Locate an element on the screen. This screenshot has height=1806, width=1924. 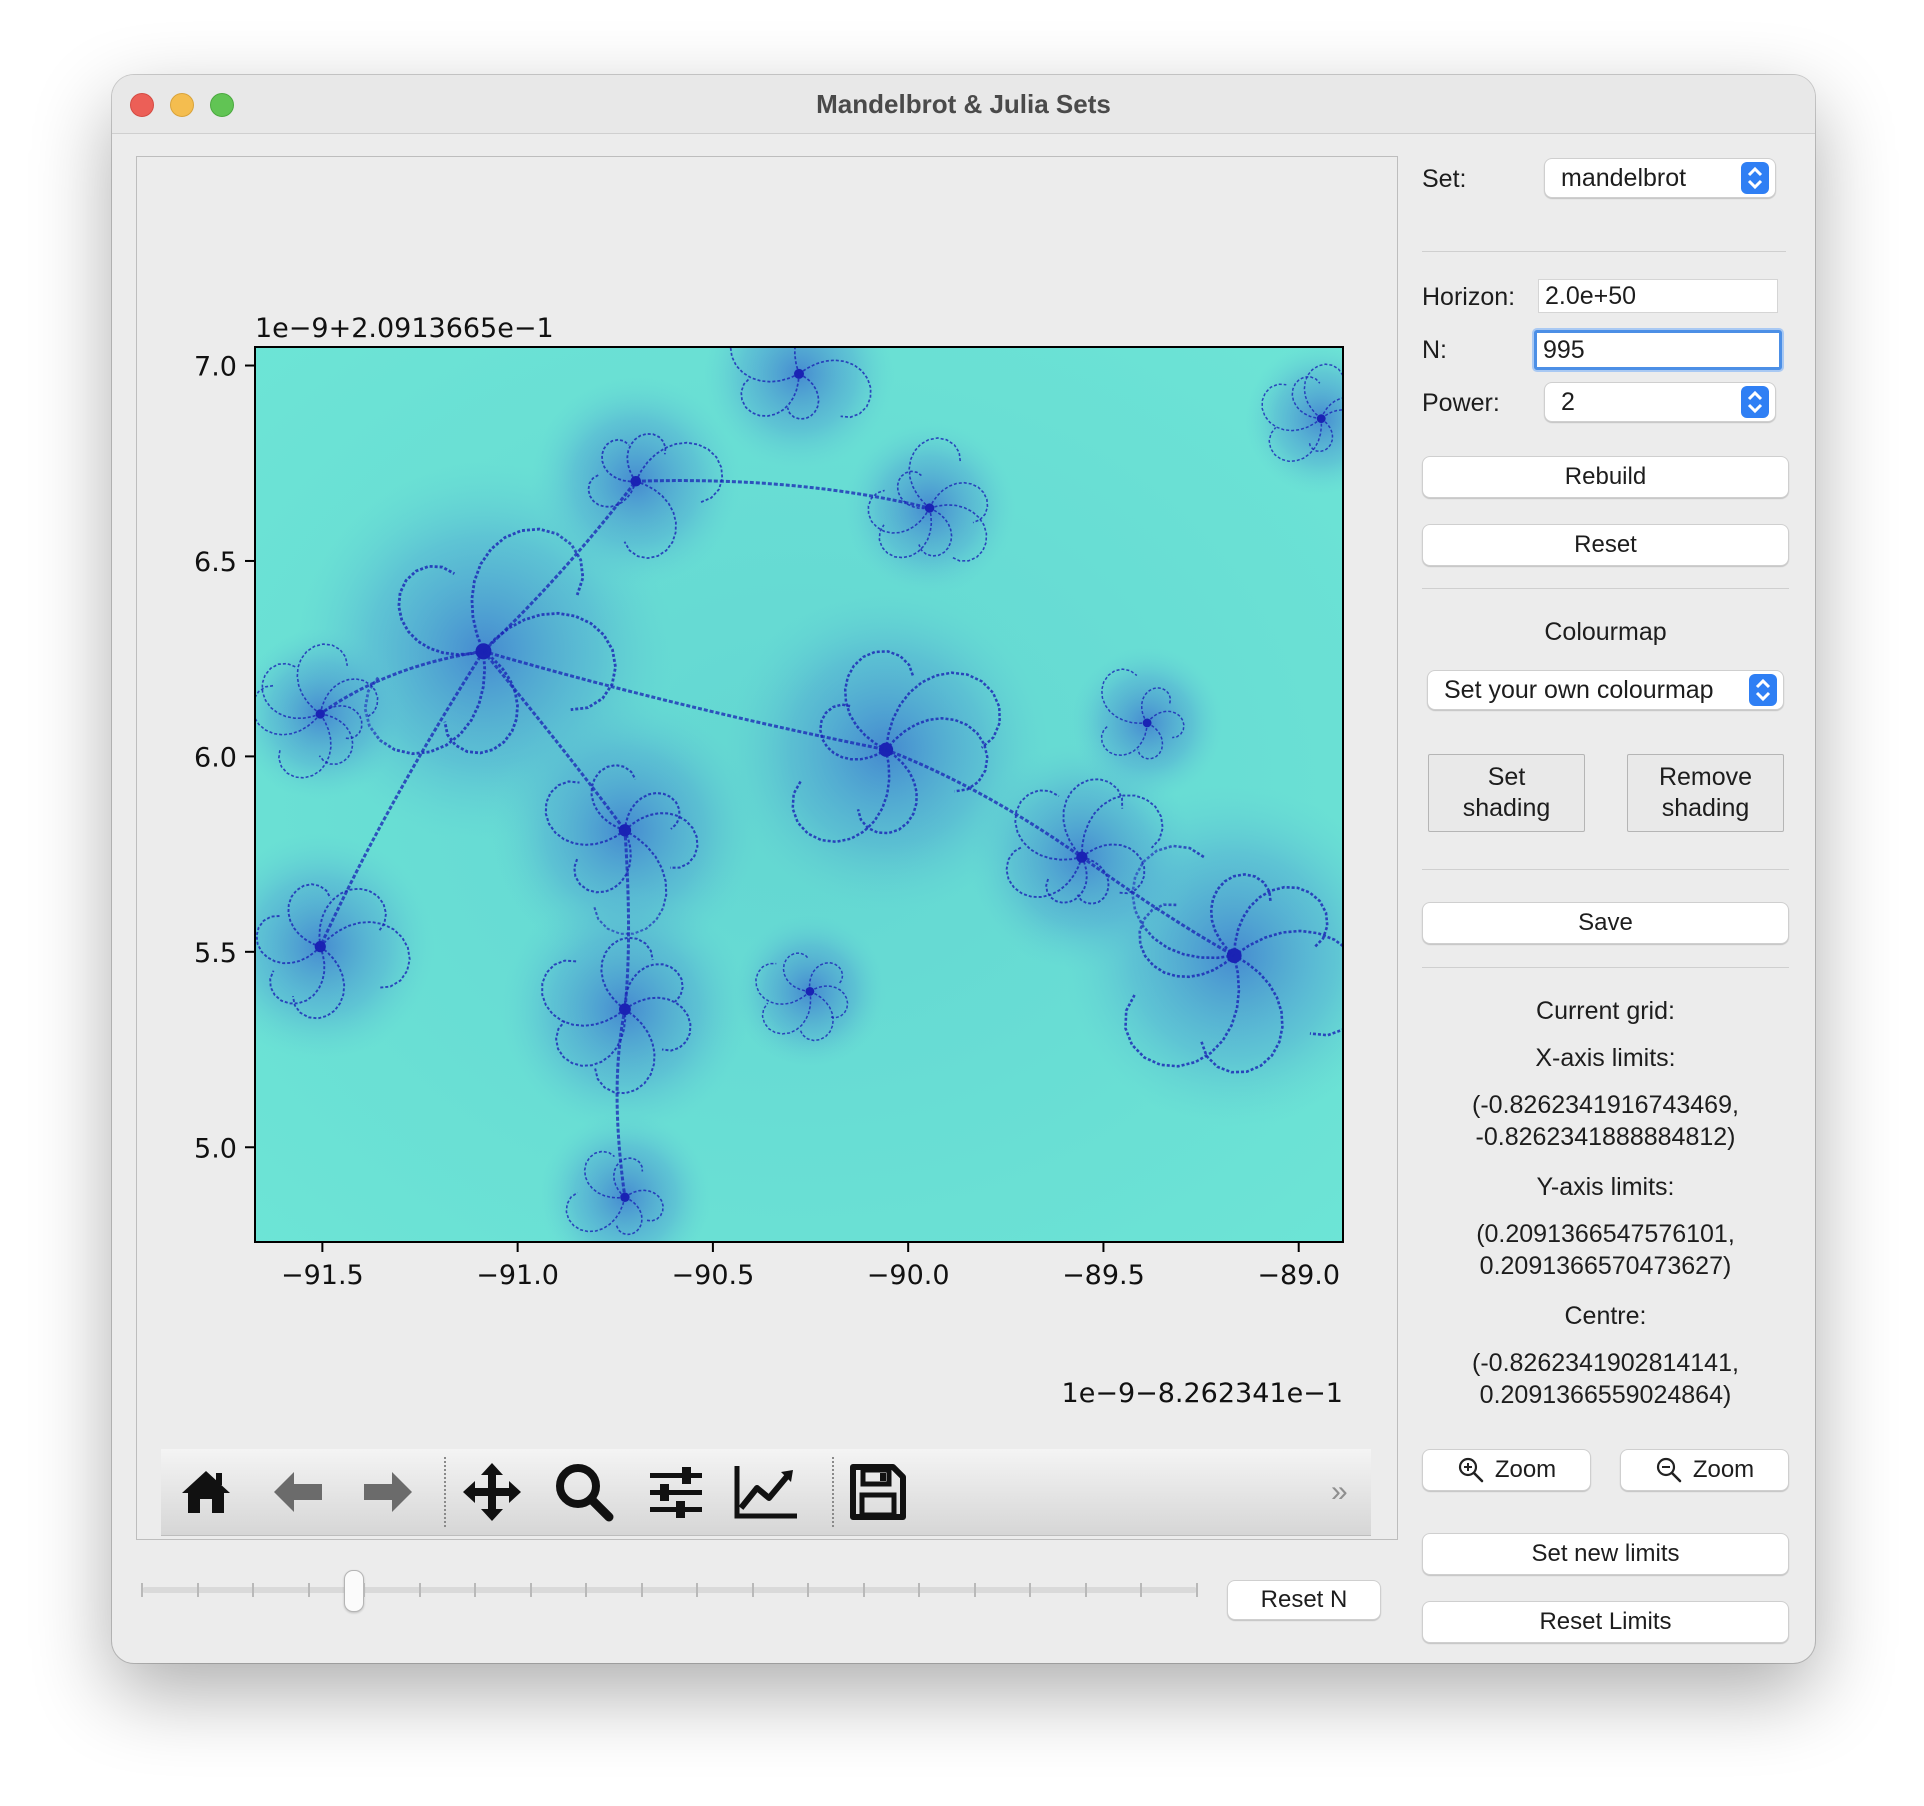
save-button: Save is located at coordinates (1605, 923).